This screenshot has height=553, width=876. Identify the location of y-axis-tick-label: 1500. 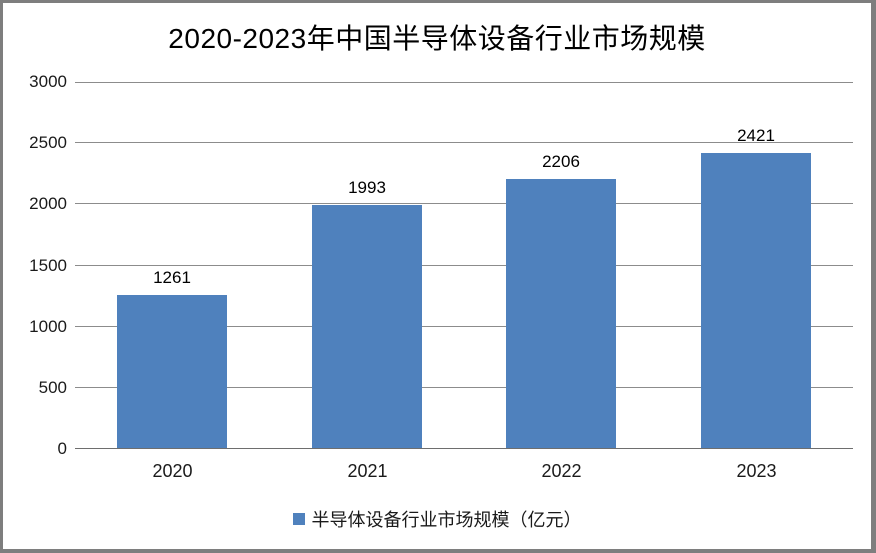
(48, 265).